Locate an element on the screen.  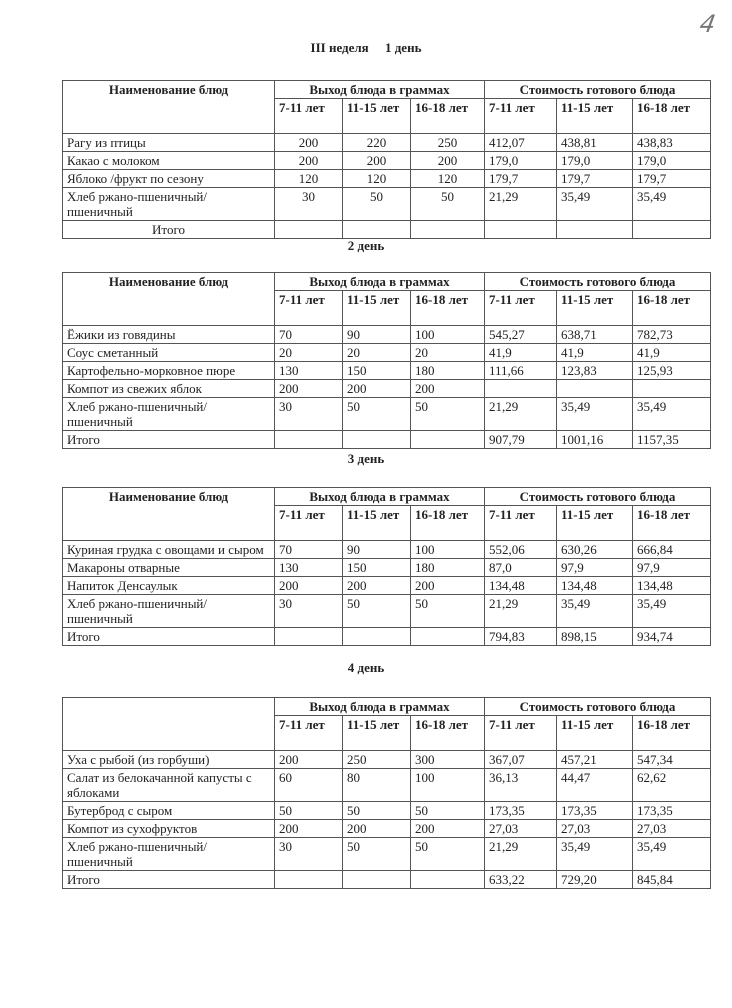
day-title: 2 день is located at coordinates (366, 245).